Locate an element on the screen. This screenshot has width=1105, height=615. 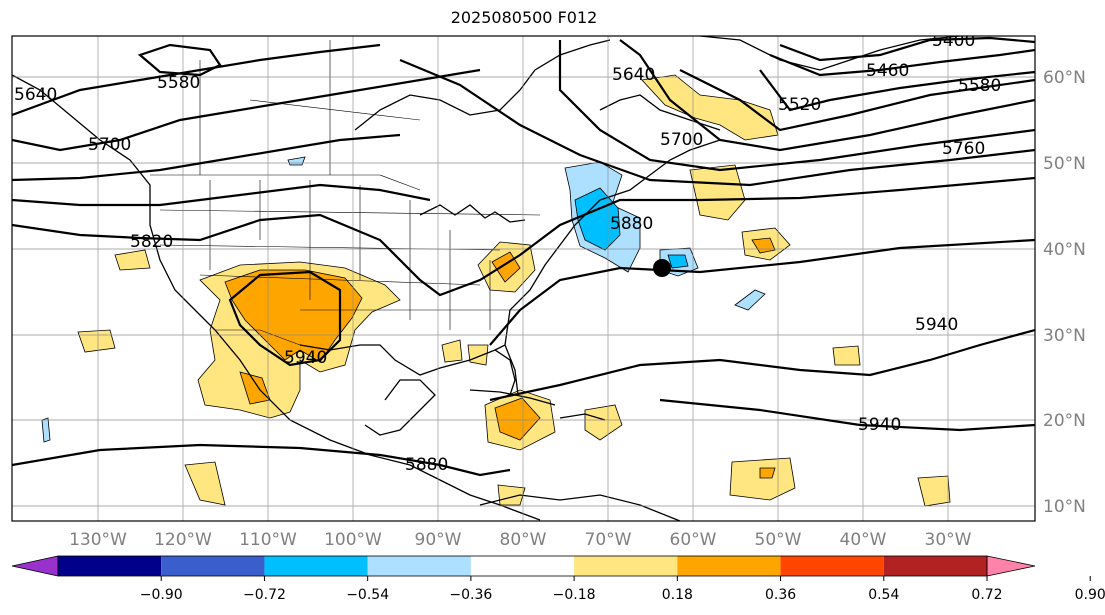
contour-label: 5520 is located at coordinates (799, 105).